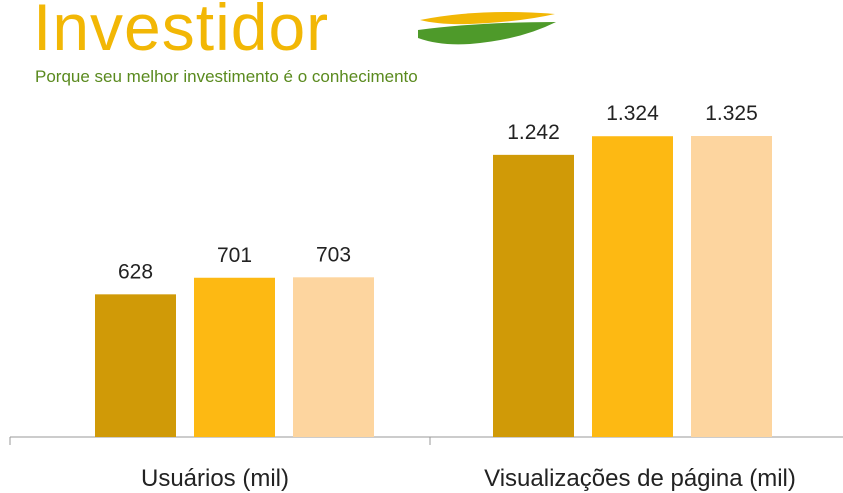 Image resolution: width=843 pixels, height=493 pixels. What do you see at coordinates (333, 254) in the screenshot?
I see `data-label: 703` at bounding box center [333, 254].